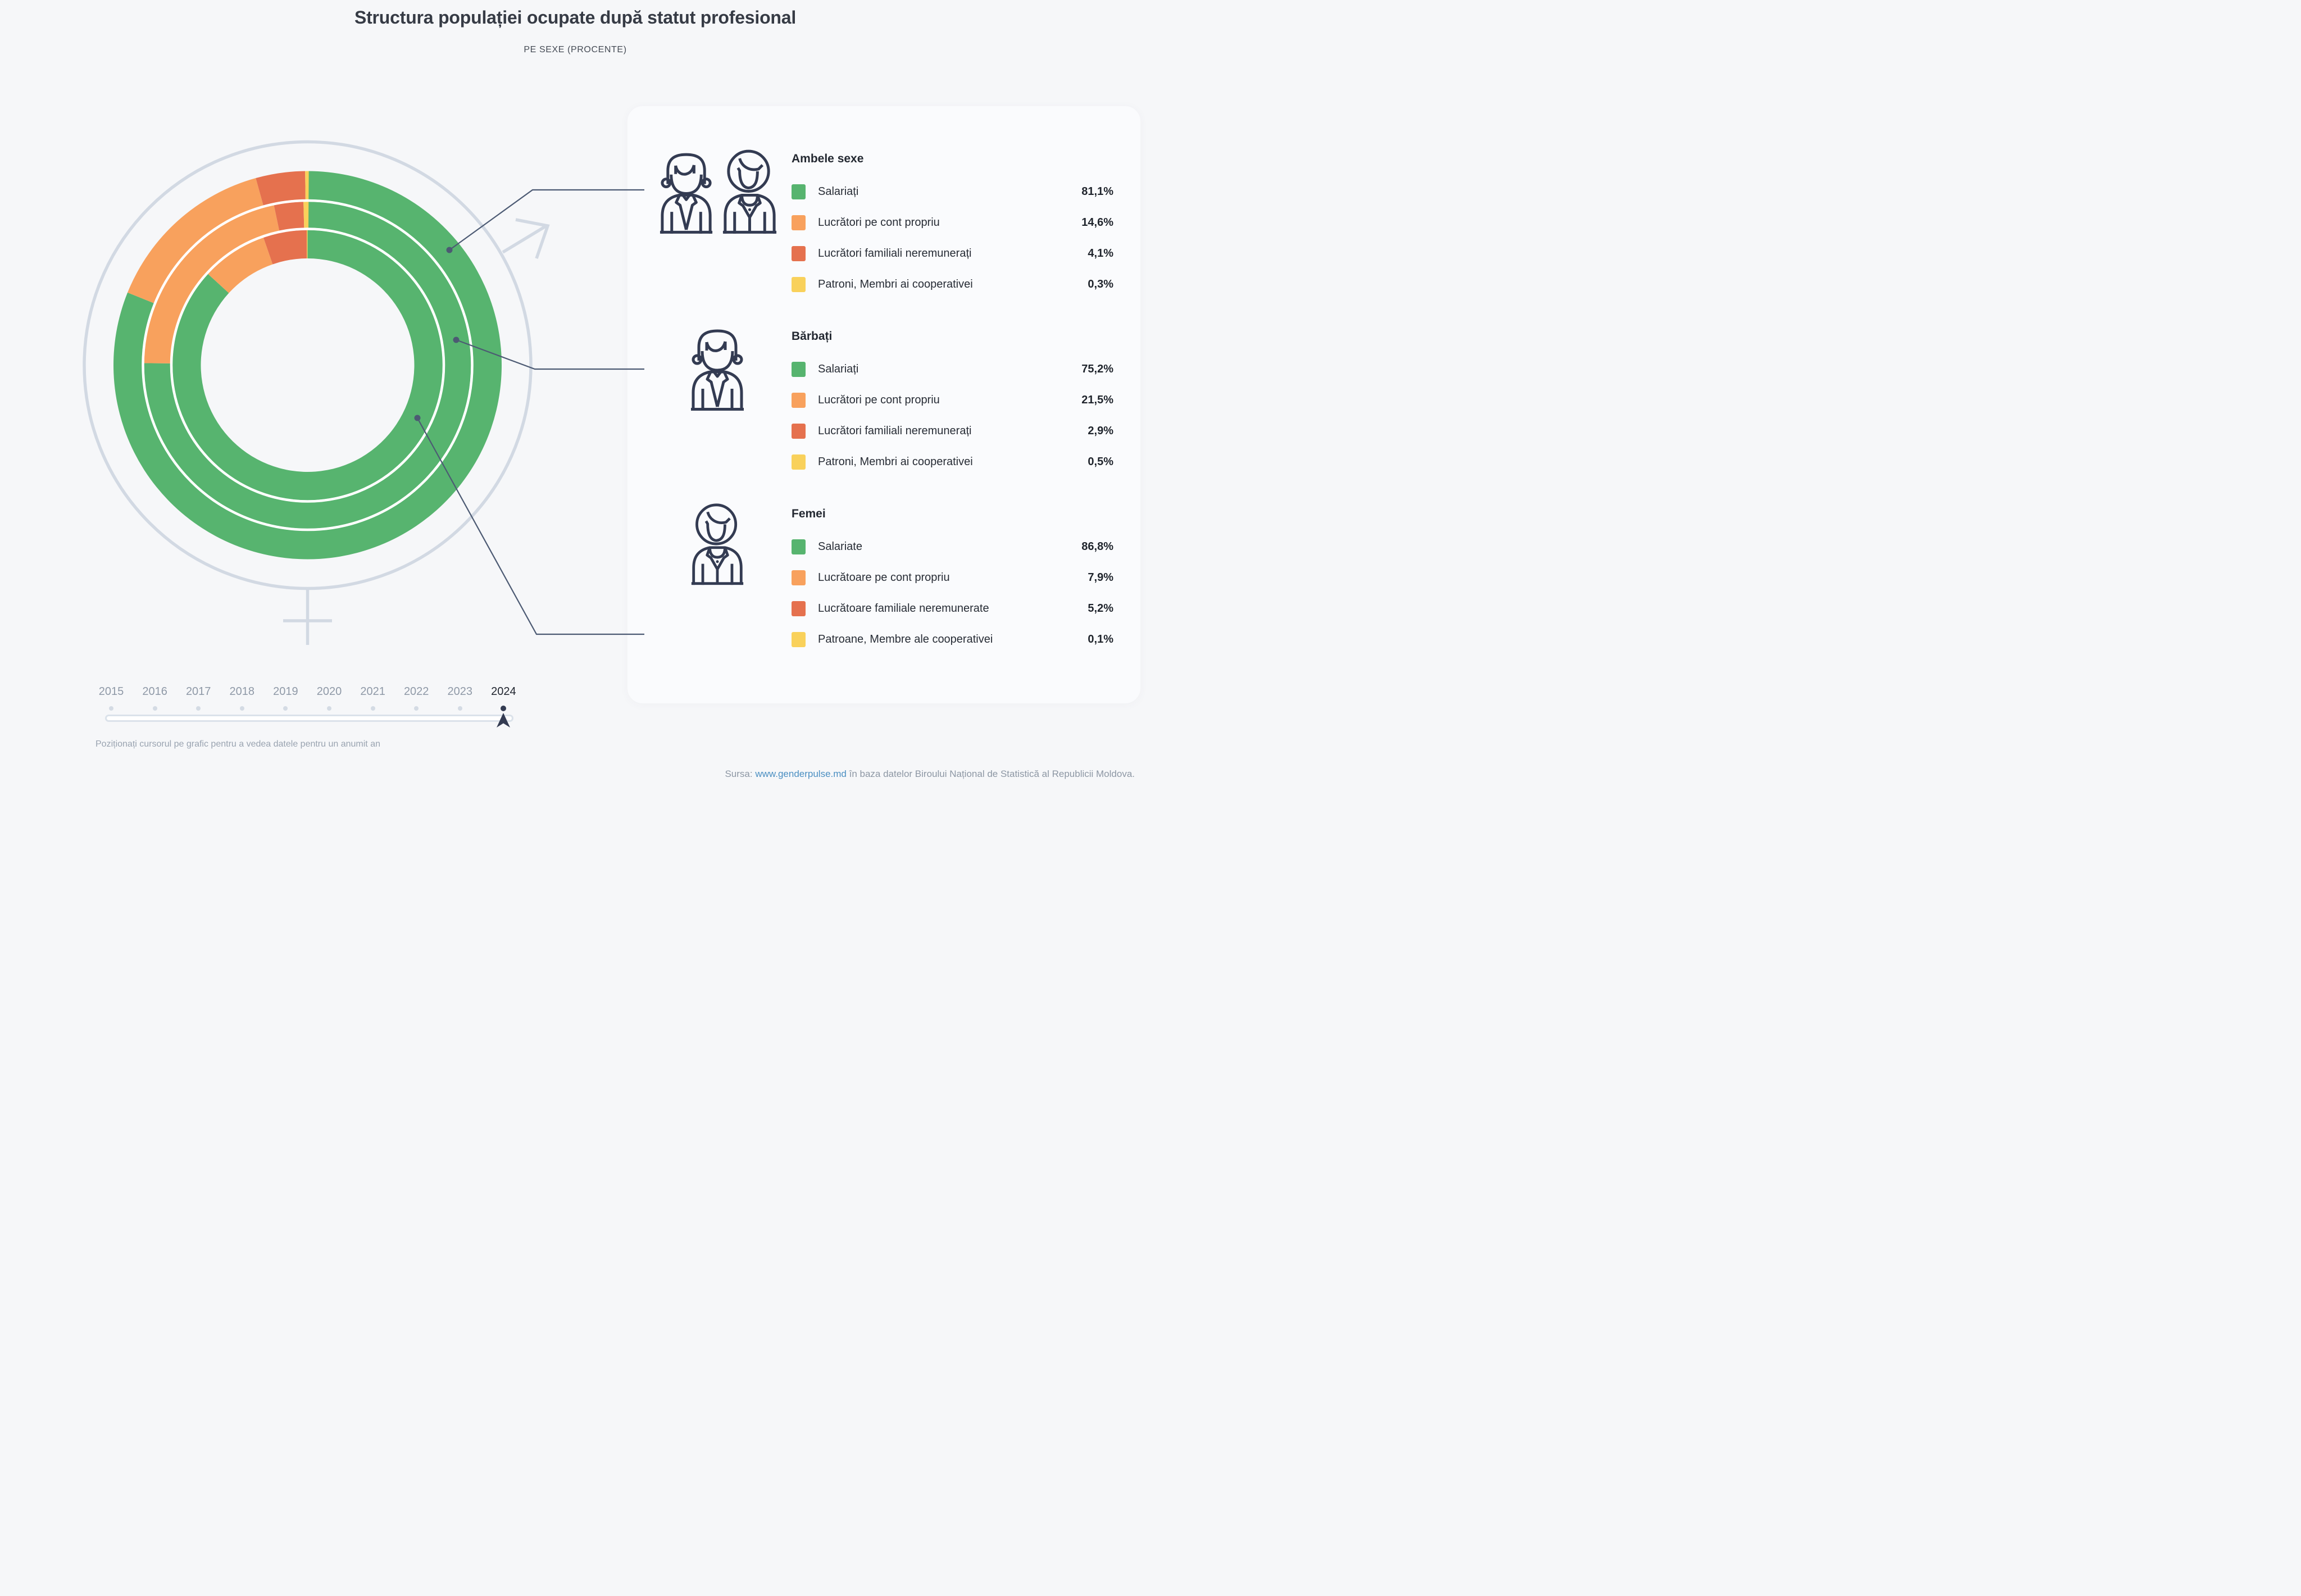 This screenshot has width=2301, height=1596. I want to click on legend-panel, so click(884, 404).